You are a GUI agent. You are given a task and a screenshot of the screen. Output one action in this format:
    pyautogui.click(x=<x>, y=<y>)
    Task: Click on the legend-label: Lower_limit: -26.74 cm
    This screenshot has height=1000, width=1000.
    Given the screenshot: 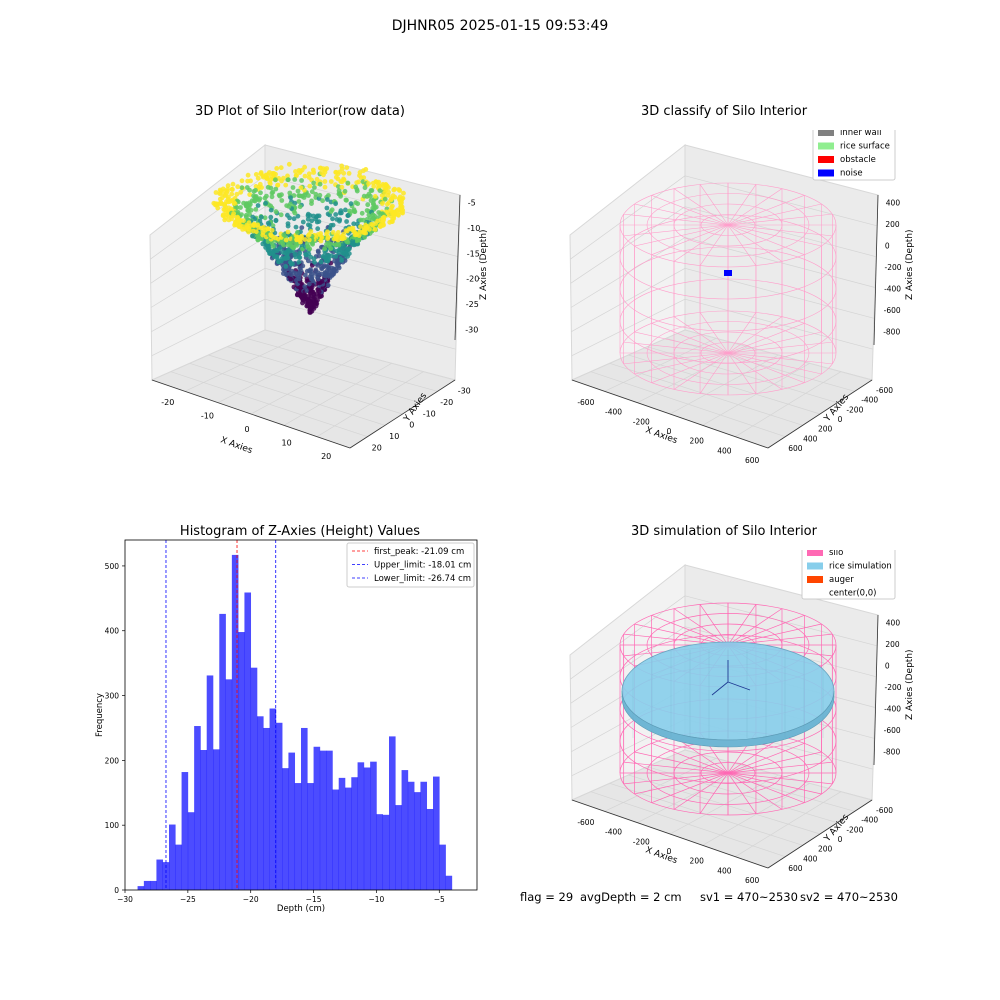 What is the action you would take?
    pyautogui.click(x=422, y=579)
    